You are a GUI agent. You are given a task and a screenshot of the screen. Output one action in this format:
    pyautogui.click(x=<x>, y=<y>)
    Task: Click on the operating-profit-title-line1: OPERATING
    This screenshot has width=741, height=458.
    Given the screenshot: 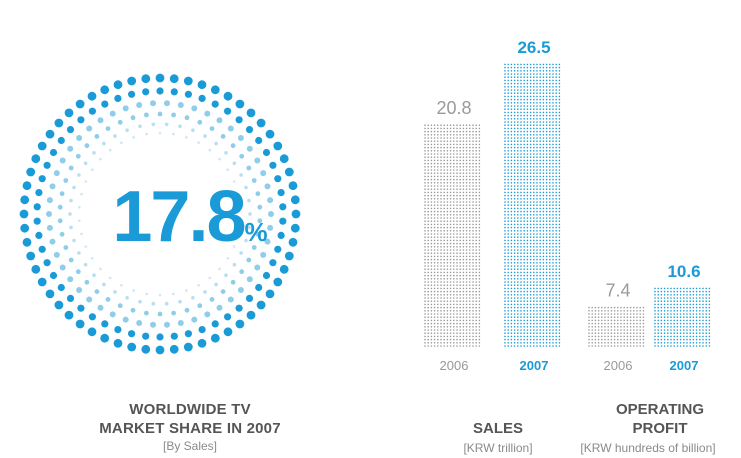 What is the action you would take?
    pyautogui.click(x=660, y=409)
    